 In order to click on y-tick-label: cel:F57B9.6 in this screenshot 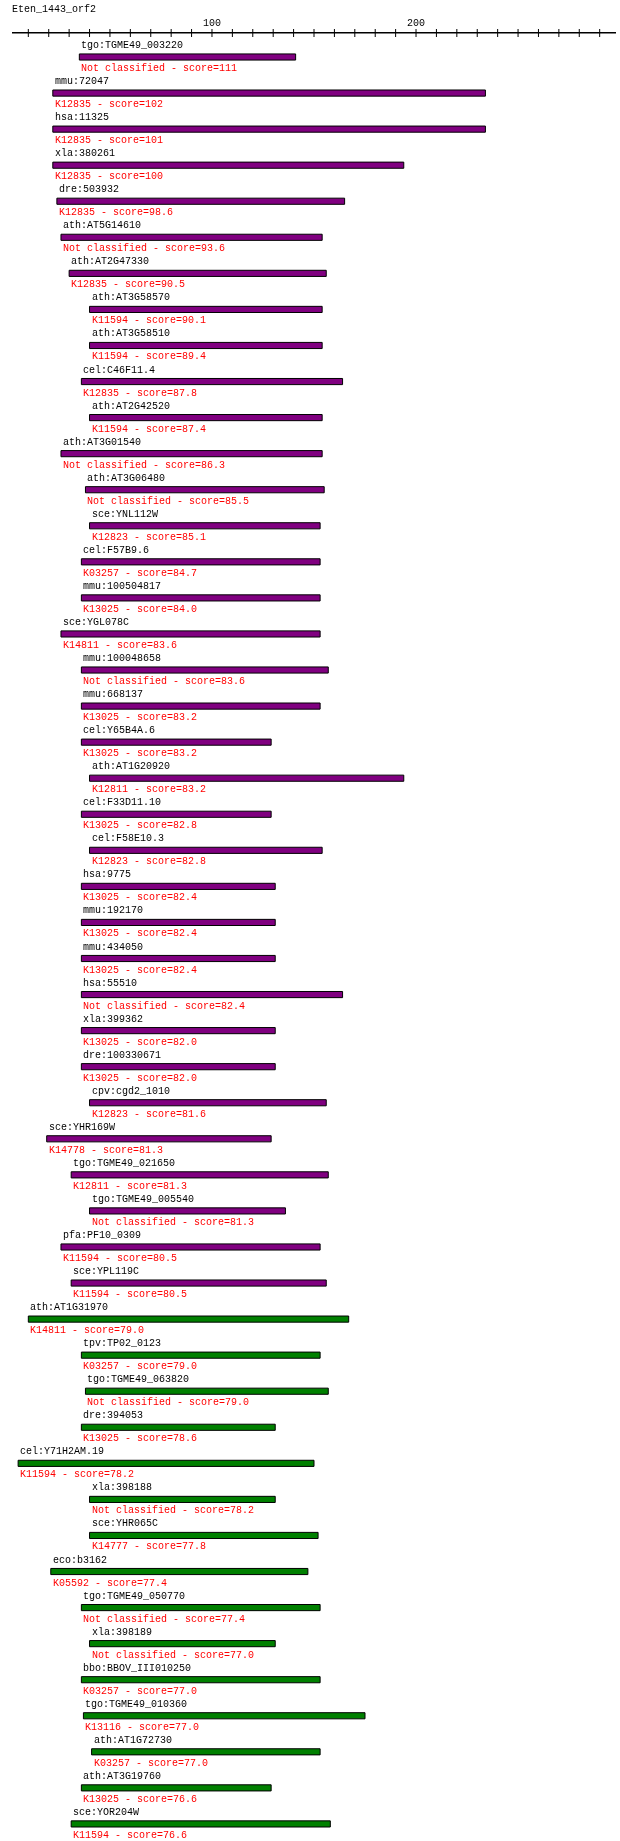, I will do `click(116, 550)`.